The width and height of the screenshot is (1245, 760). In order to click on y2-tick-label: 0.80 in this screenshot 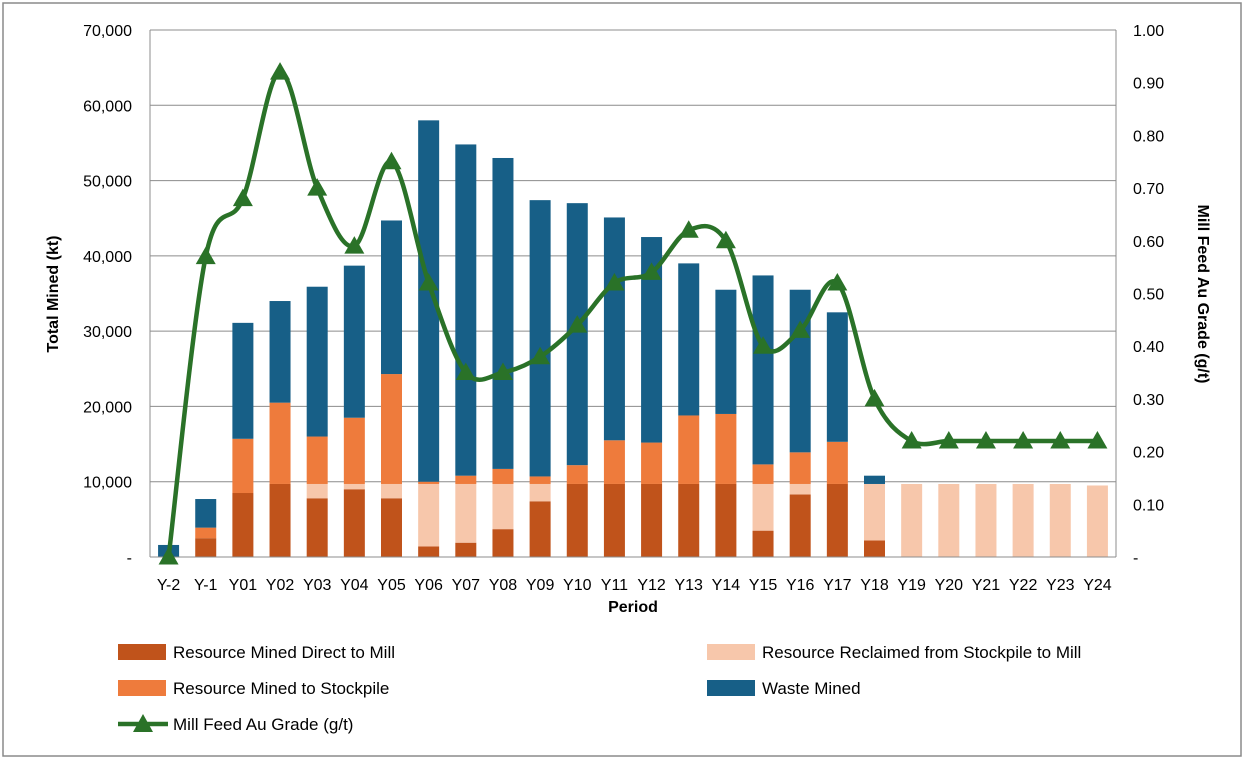, I will do `click(1148, 136)`.